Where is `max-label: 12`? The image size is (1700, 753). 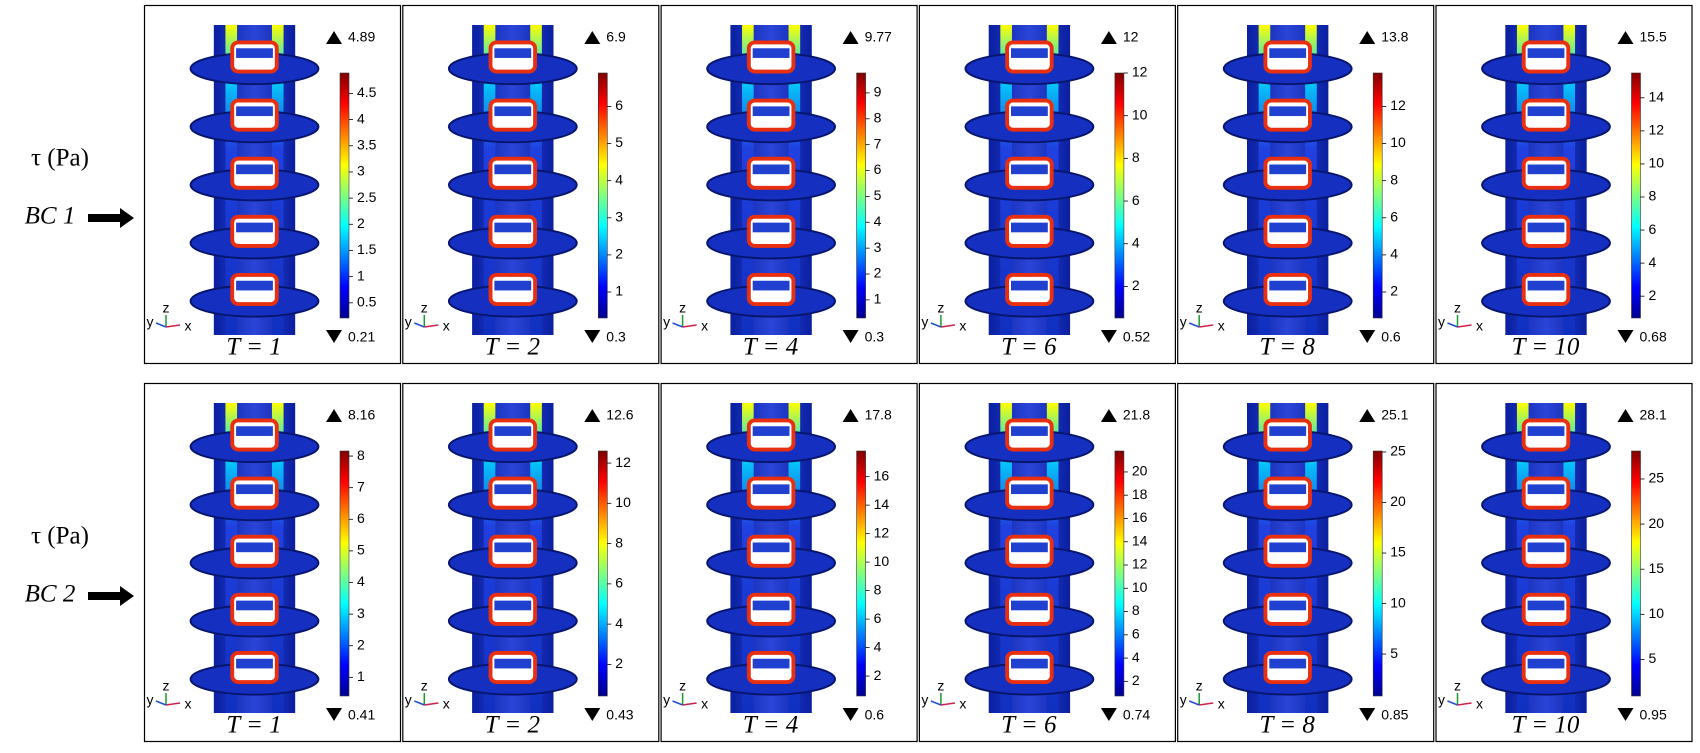
max-label: 12 is located at coordinates (1131, 37).